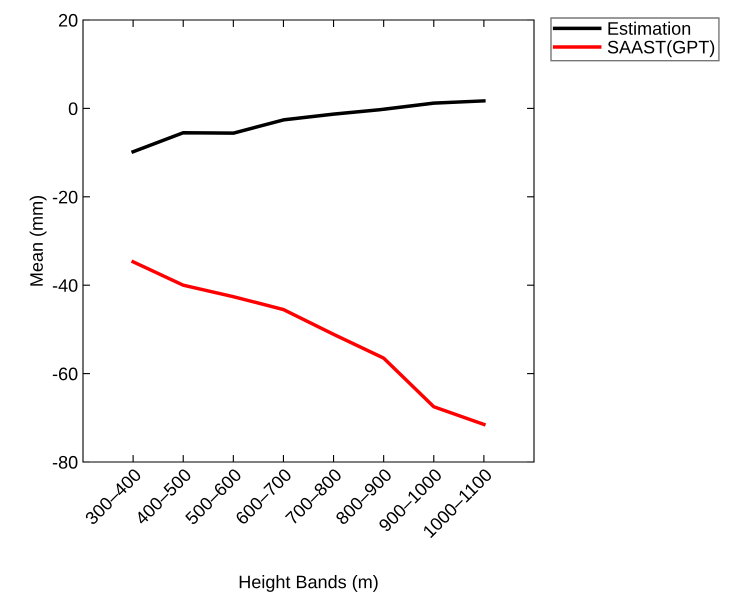 Image resolution: width=744 pixels, height=605 pixels. I want to click on y-tick-label: -60, so click(65, 374).